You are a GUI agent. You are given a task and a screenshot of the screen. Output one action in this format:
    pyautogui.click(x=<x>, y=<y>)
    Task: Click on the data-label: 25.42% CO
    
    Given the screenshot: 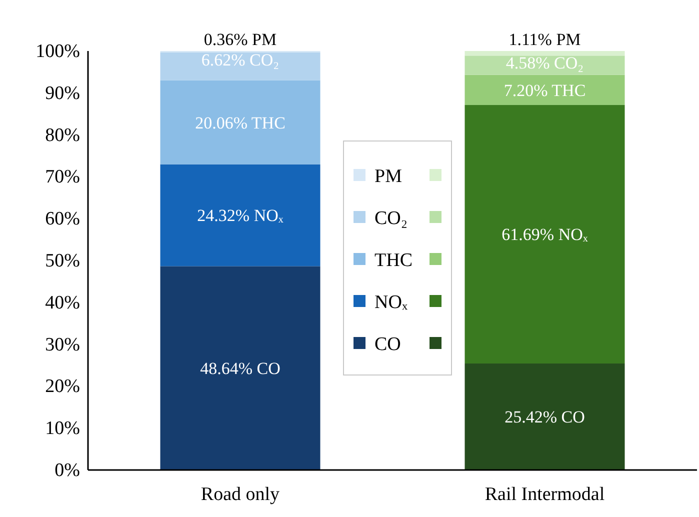 What is the action you would take?
    pyautogui.click(x=544, y=417)
    